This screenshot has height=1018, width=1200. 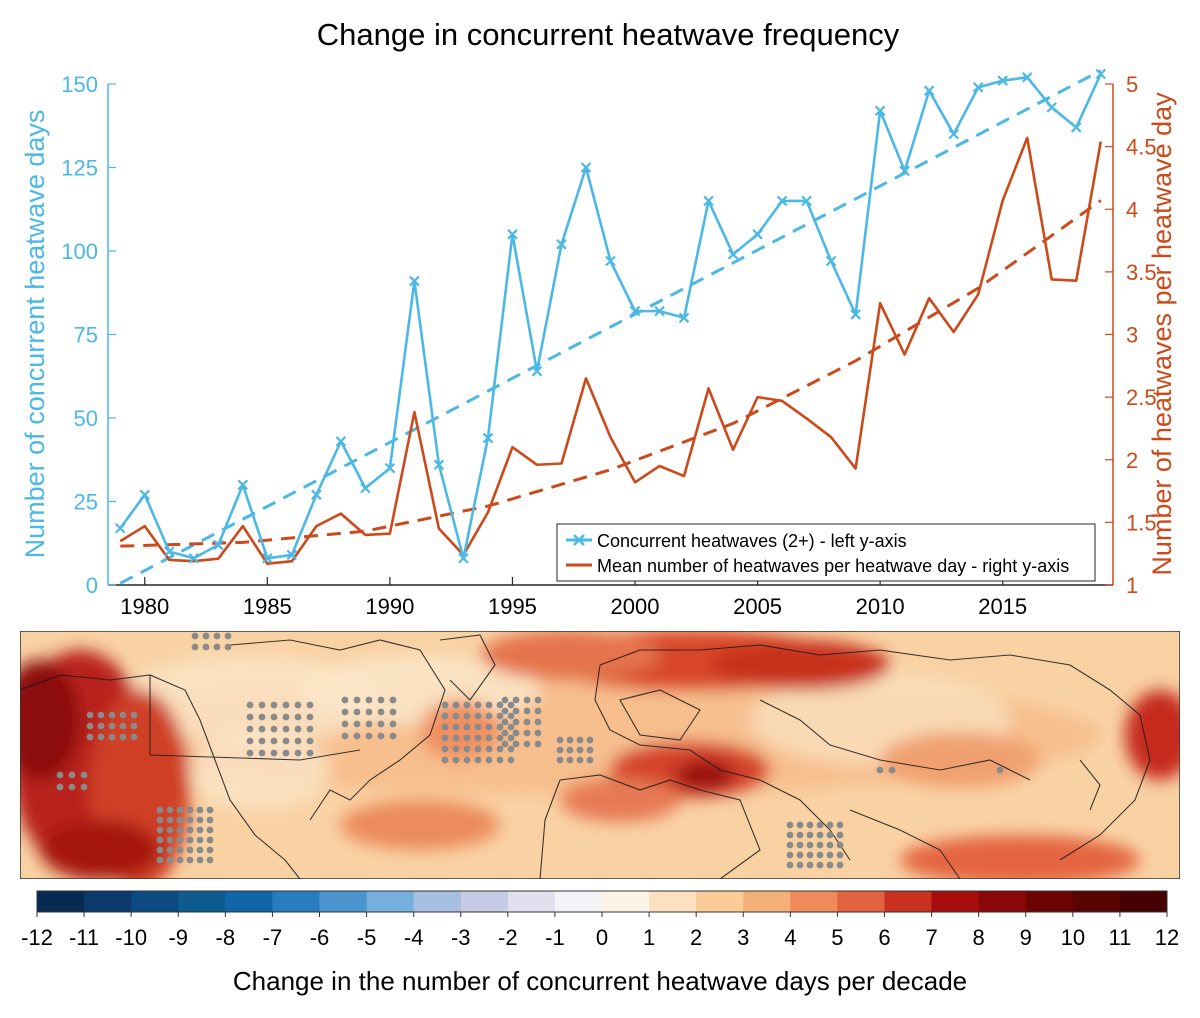 I want to click on x-tick-label: 1985, so click(x=267, y=606).